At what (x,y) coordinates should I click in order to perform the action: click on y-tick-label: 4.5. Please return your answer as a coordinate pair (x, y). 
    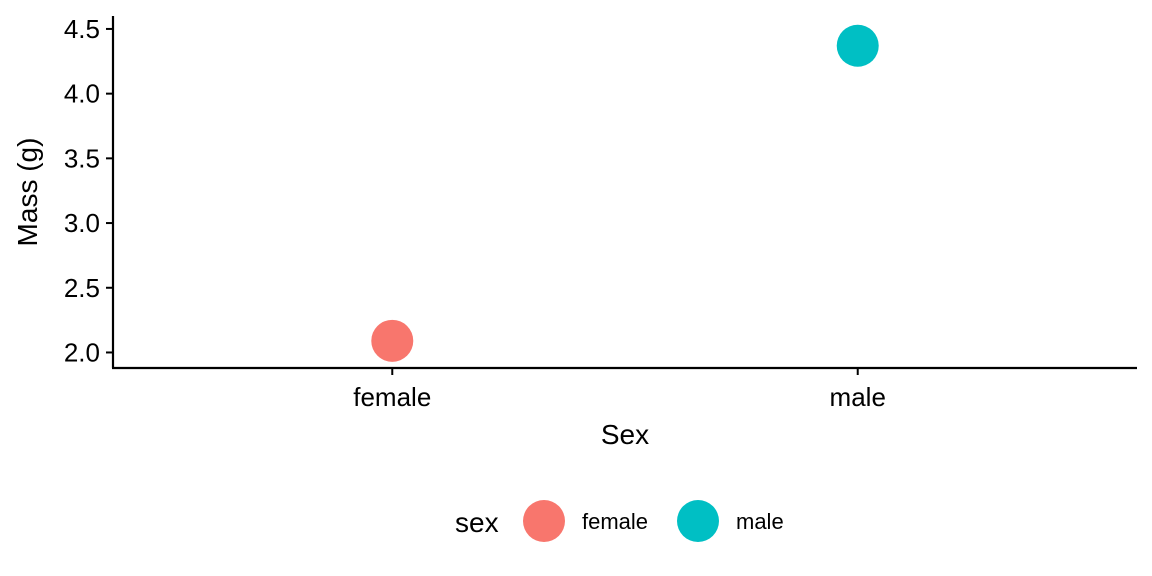
    Looking at the image, I should click on (82, 29).